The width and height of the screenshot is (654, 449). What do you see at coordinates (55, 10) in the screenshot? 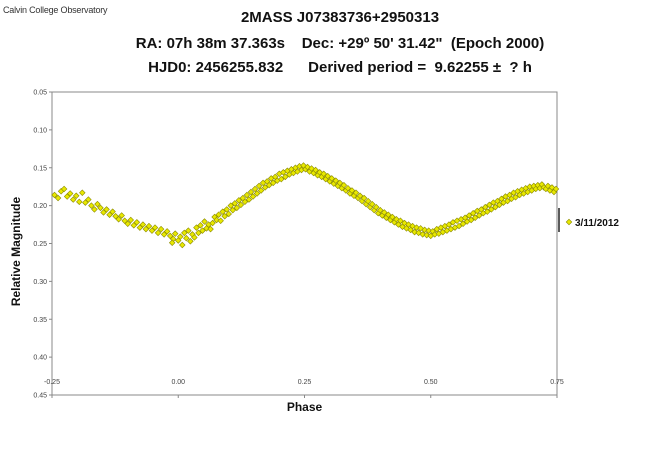
I see `observatory-credit: Calvin College Observatory` at bounding box center [55, 10].